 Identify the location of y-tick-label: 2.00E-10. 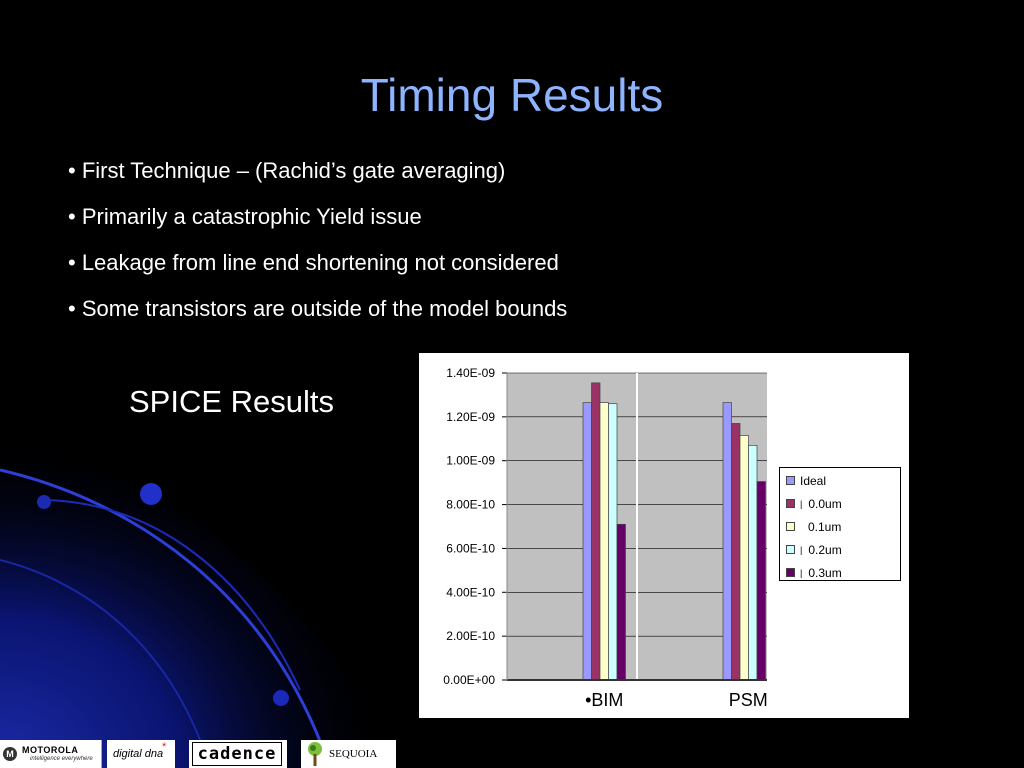
(470, 636).